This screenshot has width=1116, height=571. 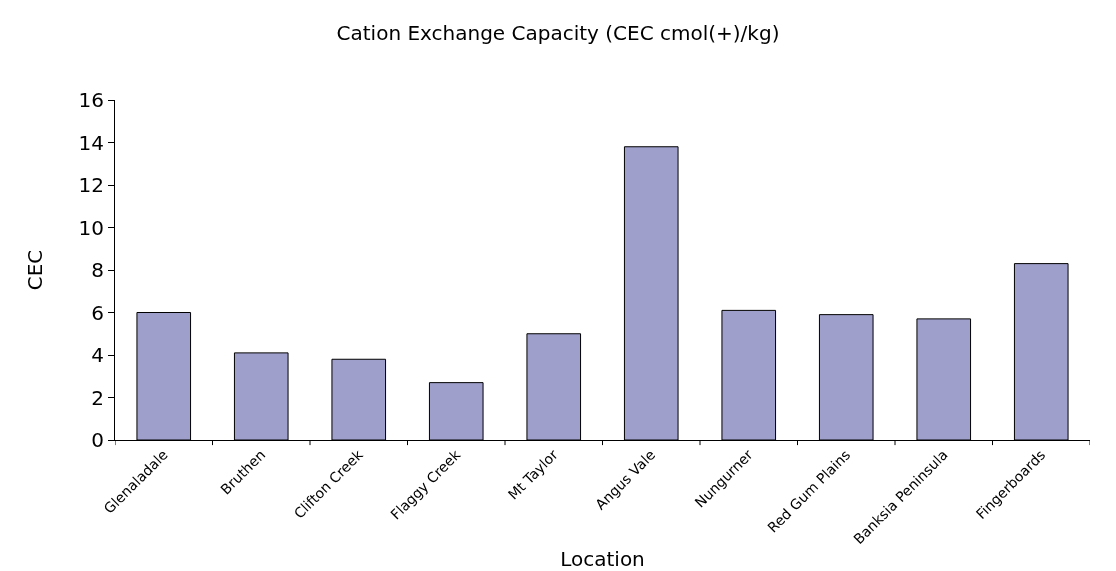 What do you see at coordinates (91, 185) in the screenshot?
I see `y-tick-label: 12` at bounding box center [91, 185].